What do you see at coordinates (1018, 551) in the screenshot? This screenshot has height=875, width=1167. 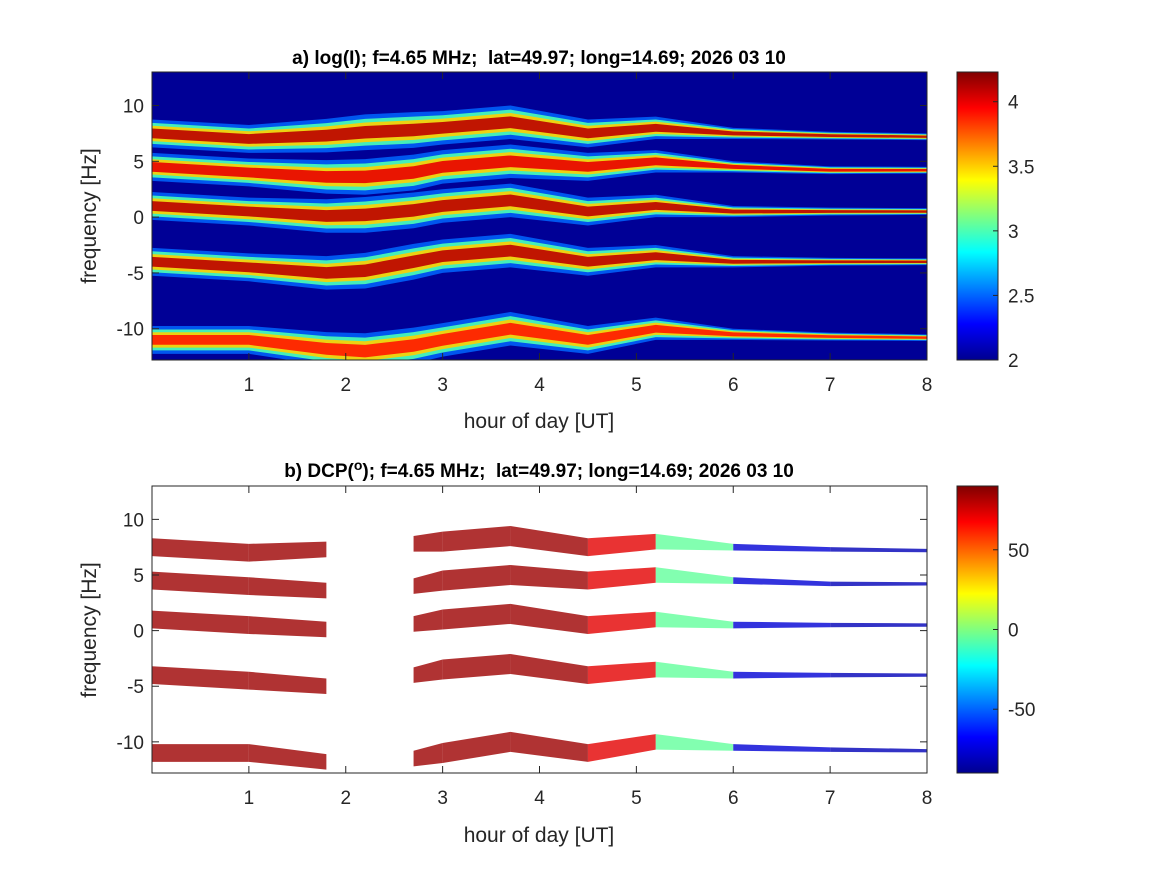 I see `colorbar-tick-label: 50` at bounding box center [1018, 551].